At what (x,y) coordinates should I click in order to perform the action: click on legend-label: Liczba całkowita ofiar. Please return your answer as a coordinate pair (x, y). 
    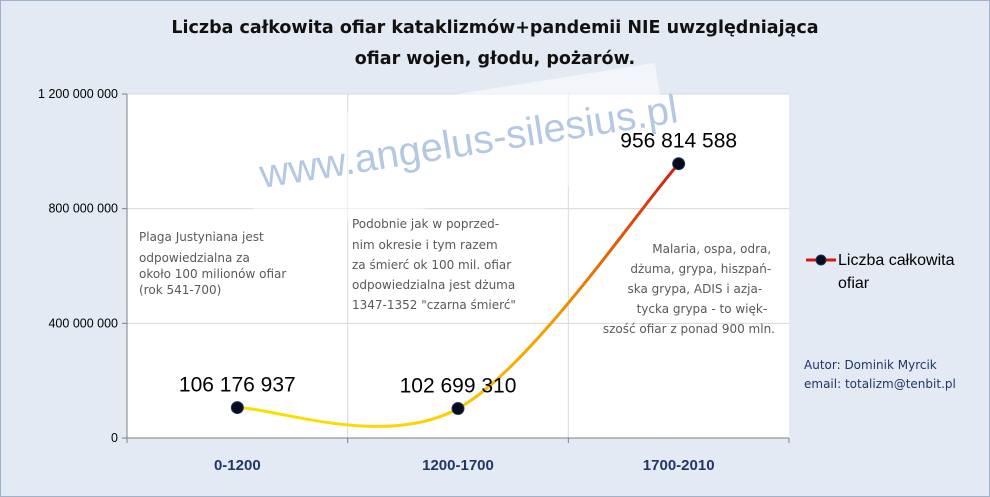
    Looking at the image, I should click on (898, 272).